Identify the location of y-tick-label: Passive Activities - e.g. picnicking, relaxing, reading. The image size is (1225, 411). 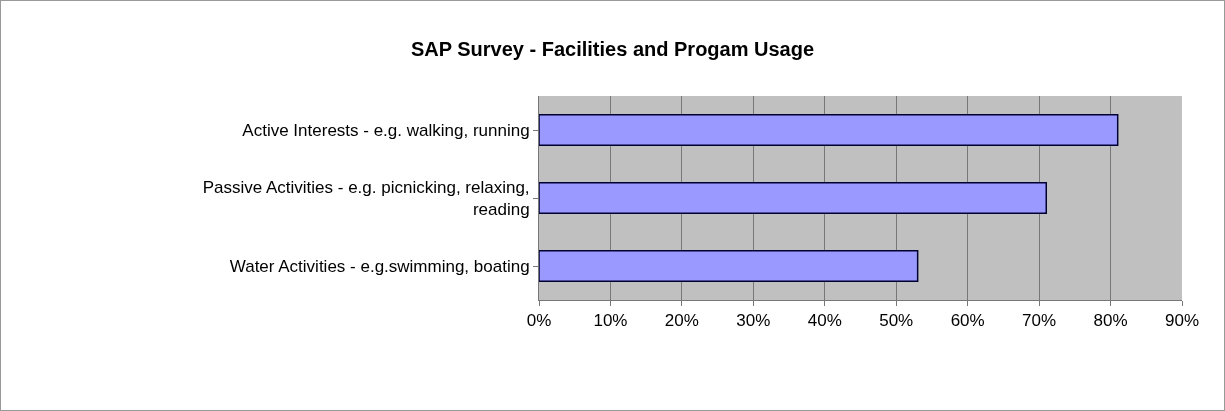
(366, 198).